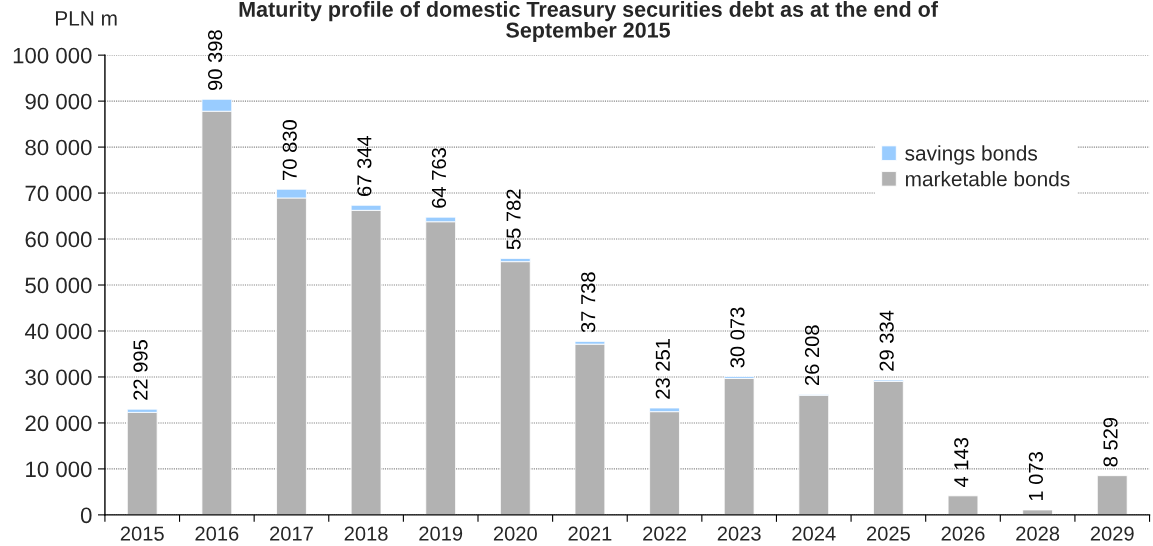 Image resolution: width=1153 pixels, height=546 pixels. I want to click on x-tick-label: 2015, so click(142, 533).